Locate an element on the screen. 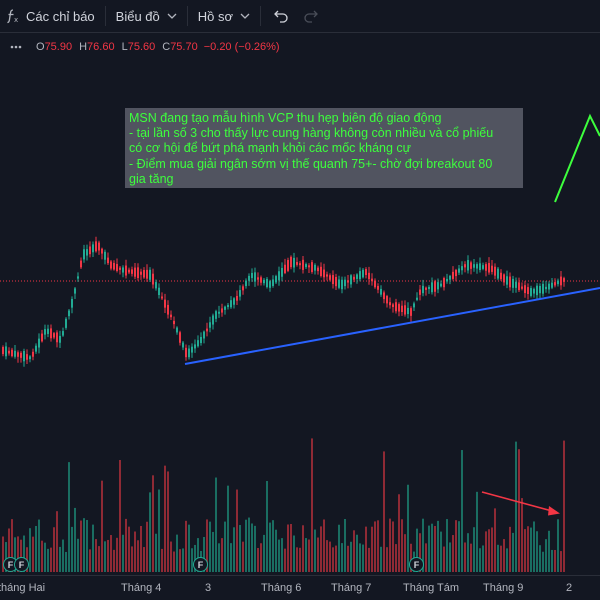  indicators-button: x Các chỉ báo is located at coordinates (49, 16).